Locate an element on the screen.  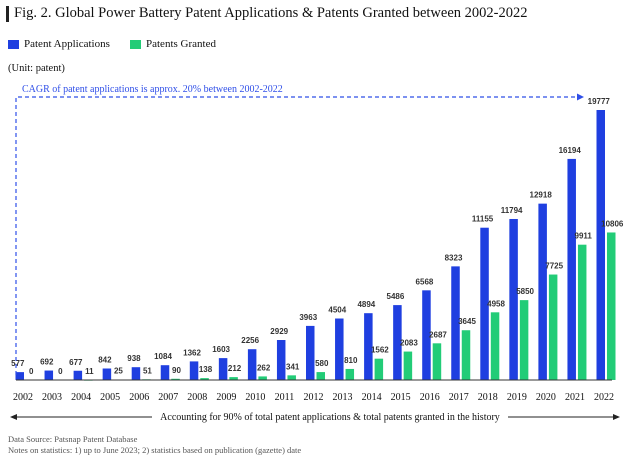
bar-applications-2017 is located at coordinates (455, 323).